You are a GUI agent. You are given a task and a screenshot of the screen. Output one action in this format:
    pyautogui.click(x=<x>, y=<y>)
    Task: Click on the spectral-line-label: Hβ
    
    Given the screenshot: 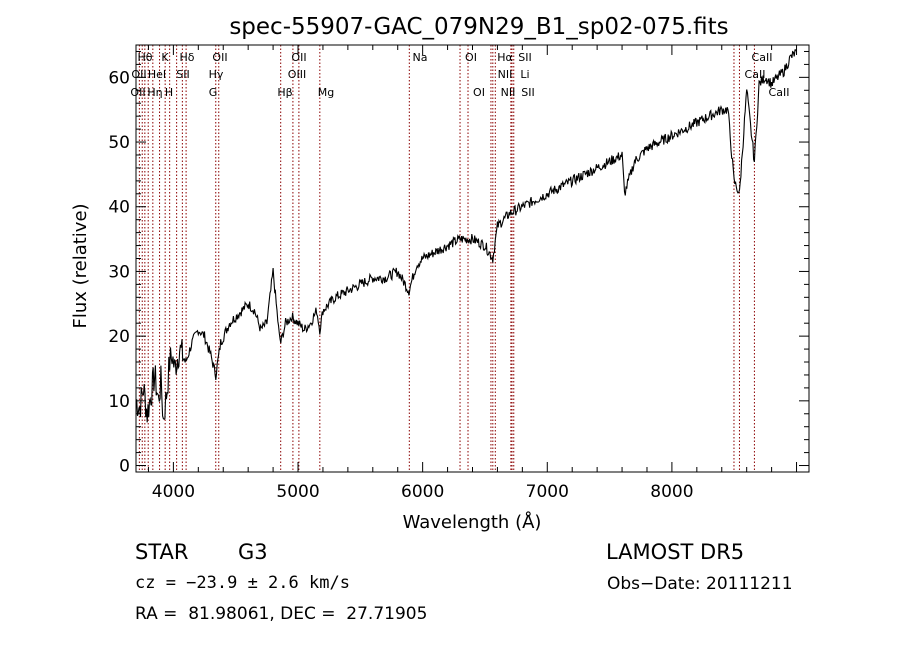 What is the action you would take?
    pyautogui.click(x=284, y=92)
    